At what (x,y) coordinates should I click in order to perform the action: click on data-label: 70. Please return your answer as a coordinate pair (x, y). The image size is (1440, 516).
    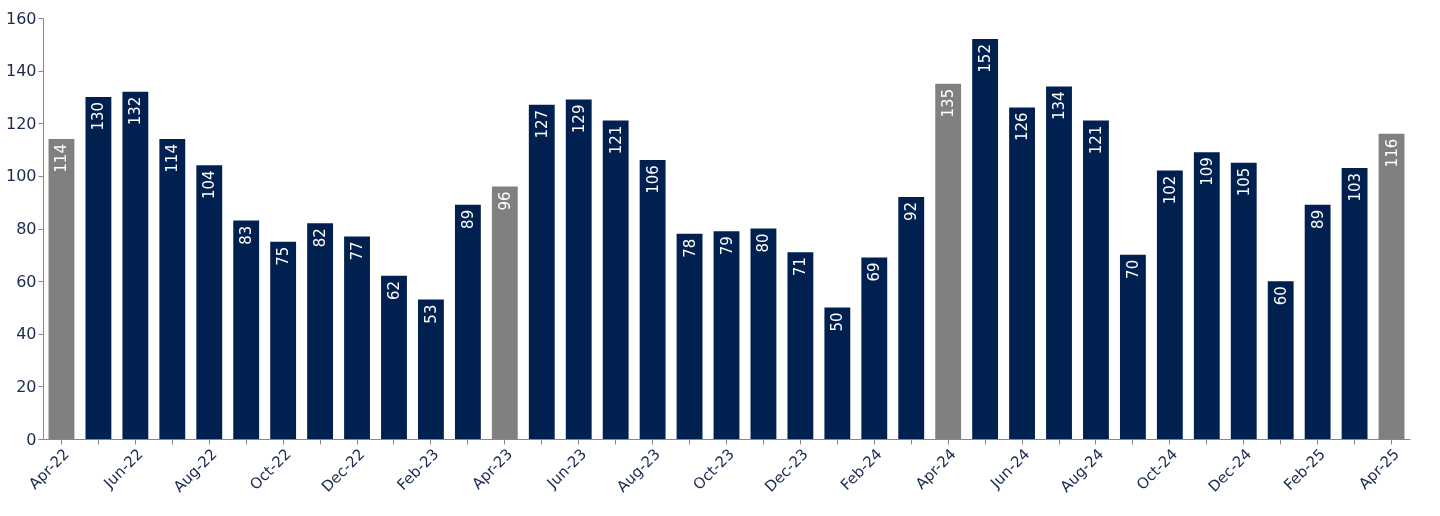
    Looking at the image, I should click on (1132, 269).